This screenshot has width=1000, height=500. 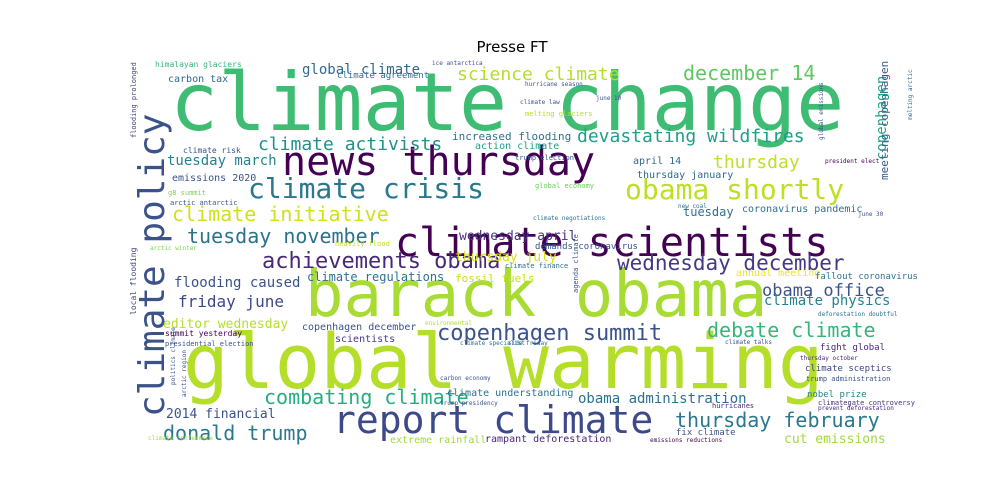 I want to click on word-item: local flooding, so click(x=133, y=281).